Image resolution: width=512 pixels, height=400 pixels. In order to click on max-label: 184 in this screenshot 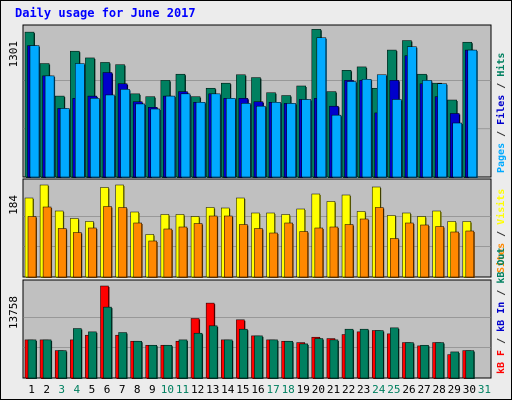, I will do `click(13, 205)`.